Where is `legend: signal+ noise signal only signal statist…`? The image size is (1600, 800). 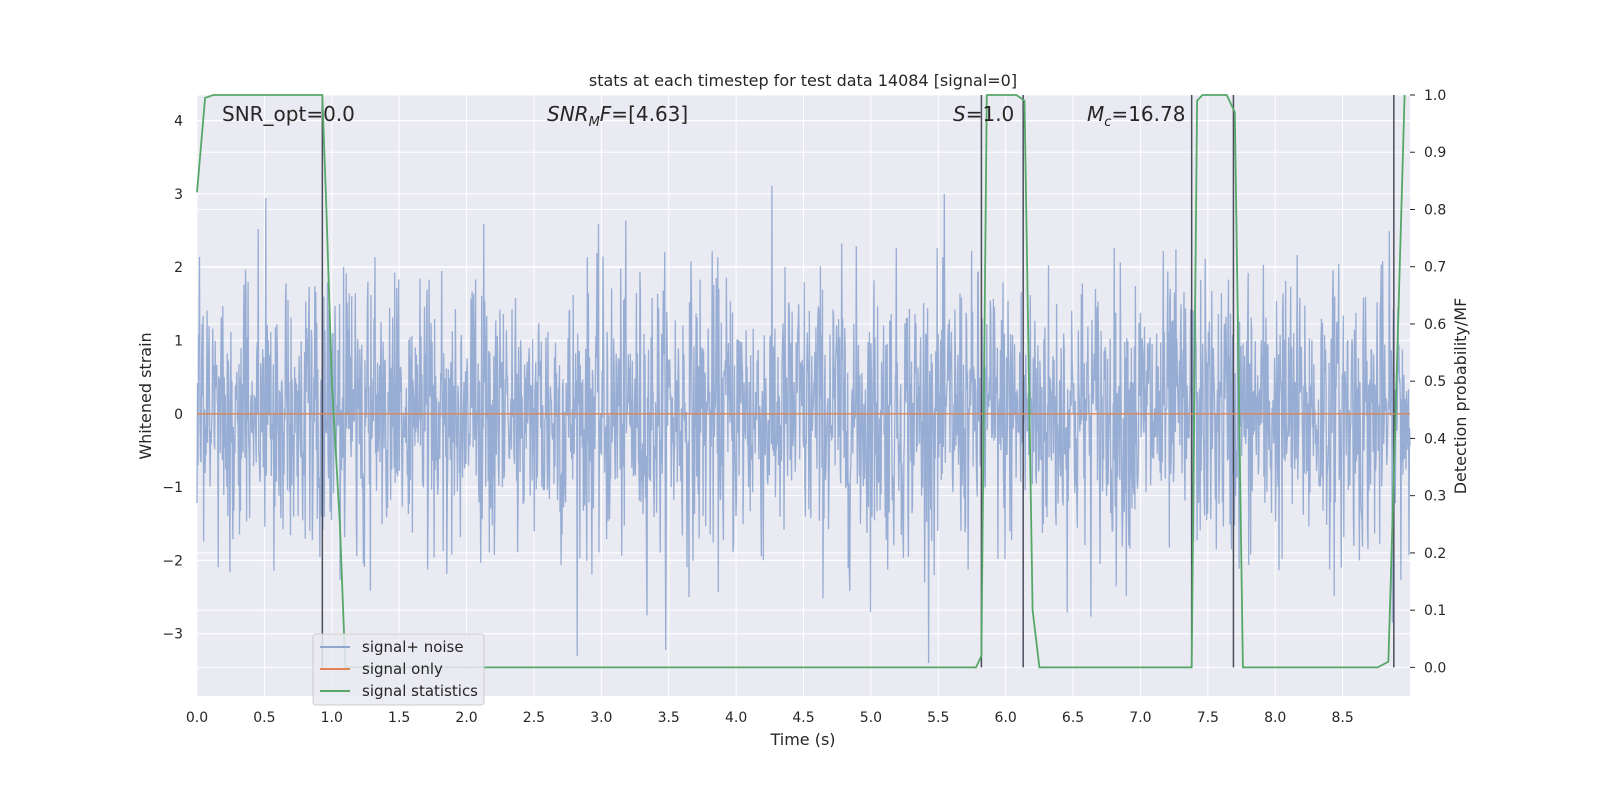
legend: signal+ noise signal only signal statist… is located at coordinates (398, 669).